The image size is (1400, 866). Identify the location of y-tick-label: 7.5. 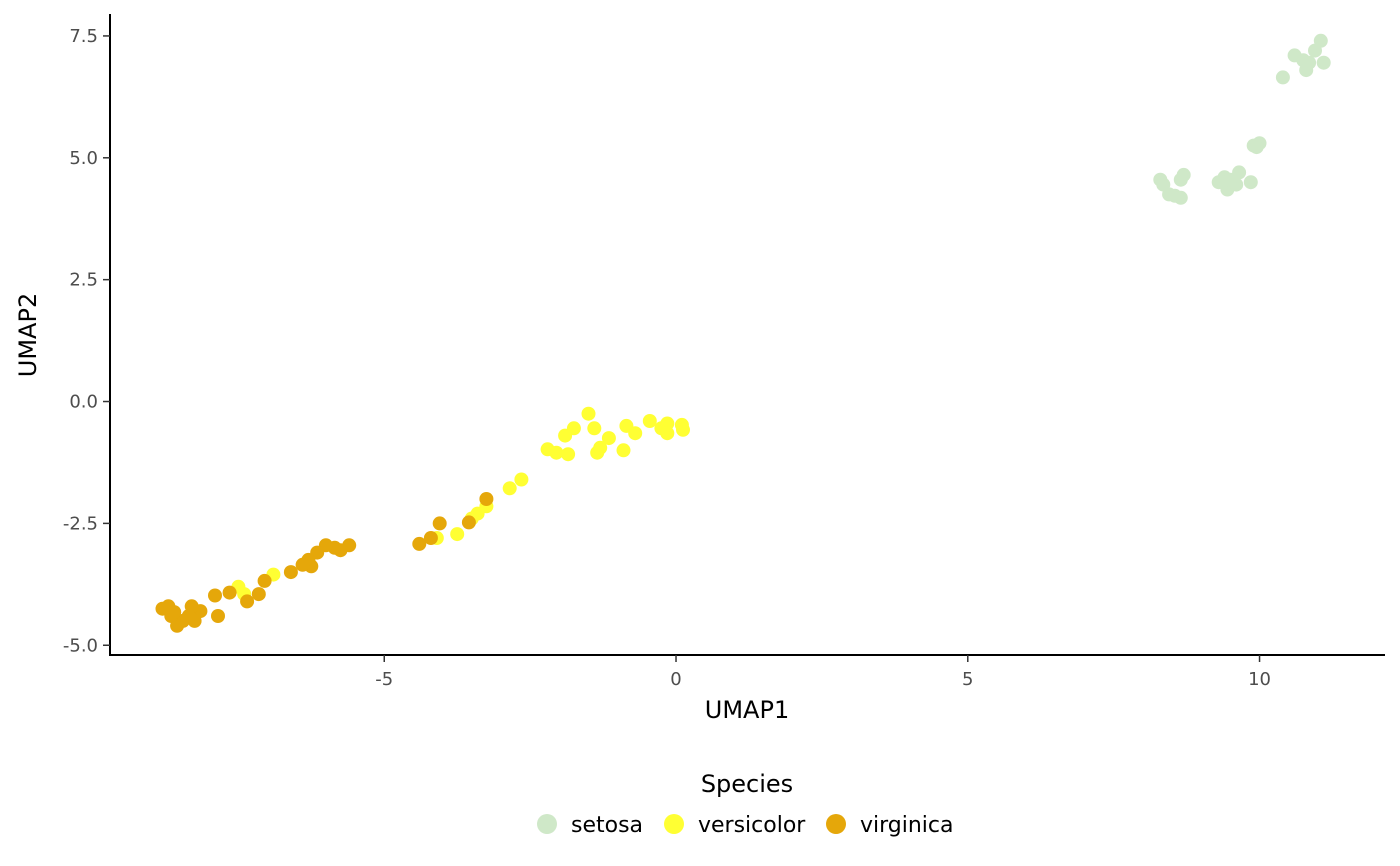
(83, 36).